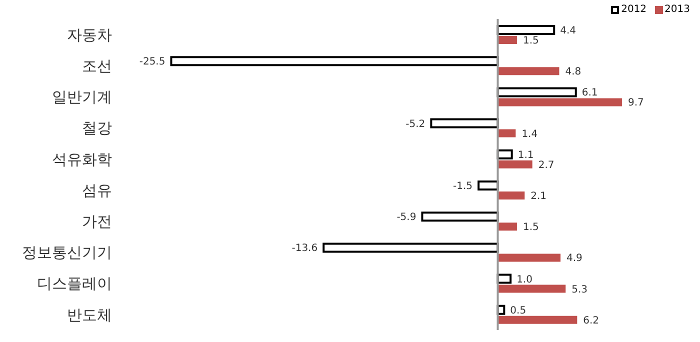 Image resolution: width=700 pixels, height=342 pixels. Describe the element at coordinates (573, 72) in the screenshot. I see `data-label: 4.8` at that location.